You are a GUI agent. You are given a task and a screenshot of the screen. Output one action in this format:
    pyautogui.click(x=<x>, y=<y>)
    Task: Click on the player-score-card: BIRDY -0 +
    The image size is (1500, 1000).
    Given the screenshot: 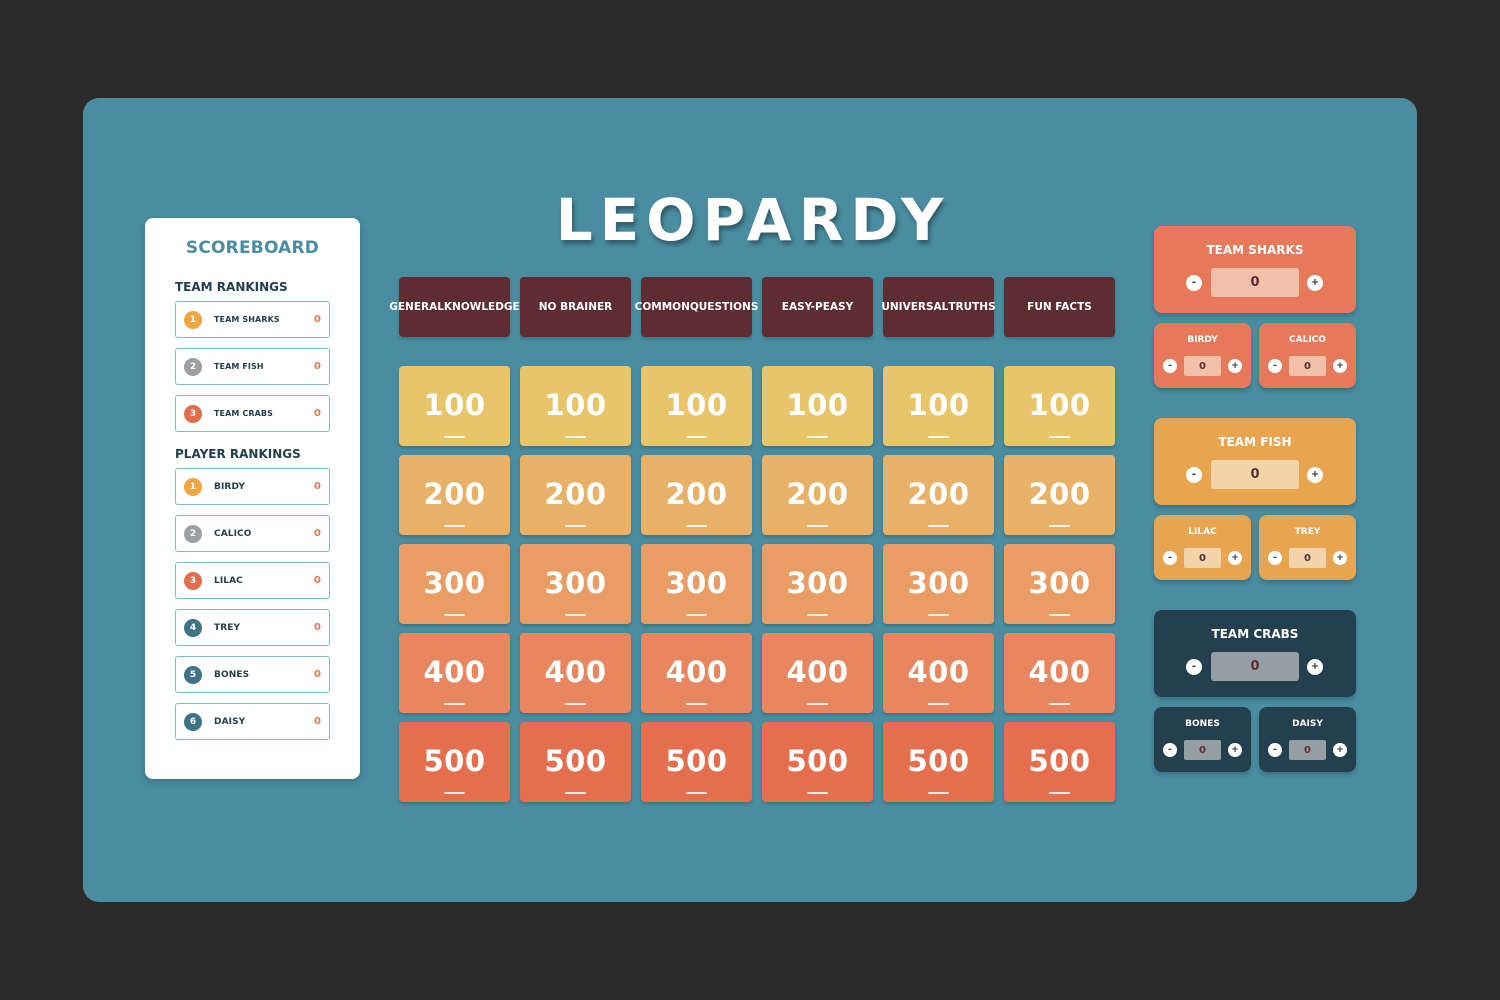 What is the action you would take?
    pyautogui.click(x=1202, y=355)
    